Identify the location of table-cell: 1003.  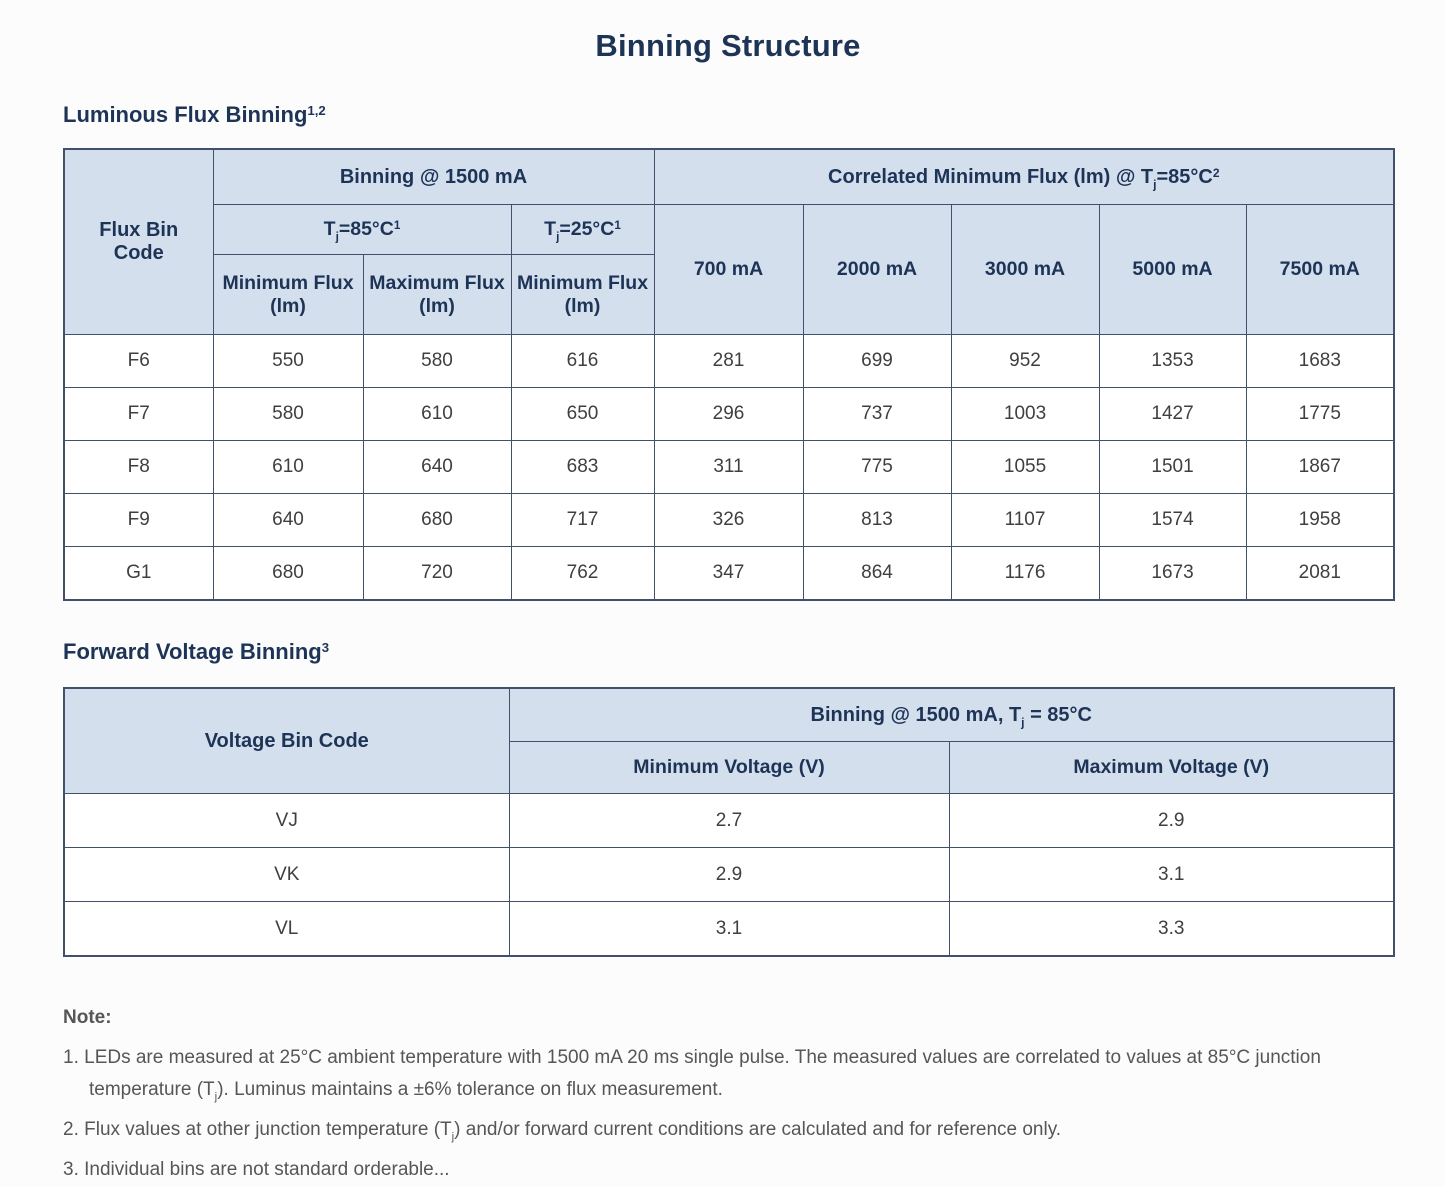
(1025, 414).